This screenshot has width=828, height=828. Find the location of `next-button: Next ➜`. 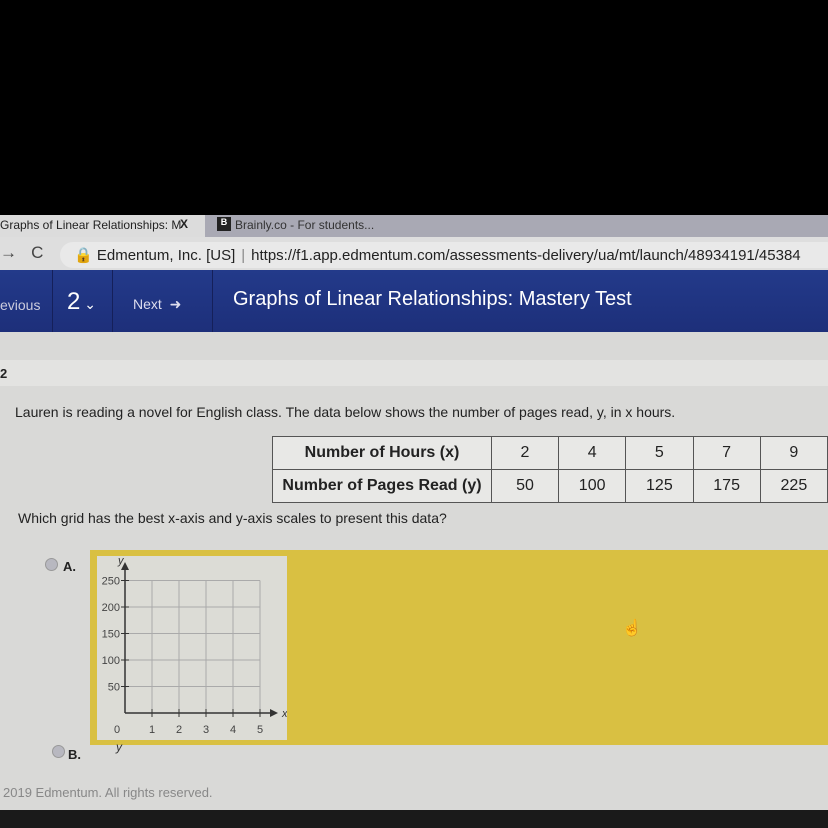

next-button: Next ➜ is located at coordinates (157, 304).